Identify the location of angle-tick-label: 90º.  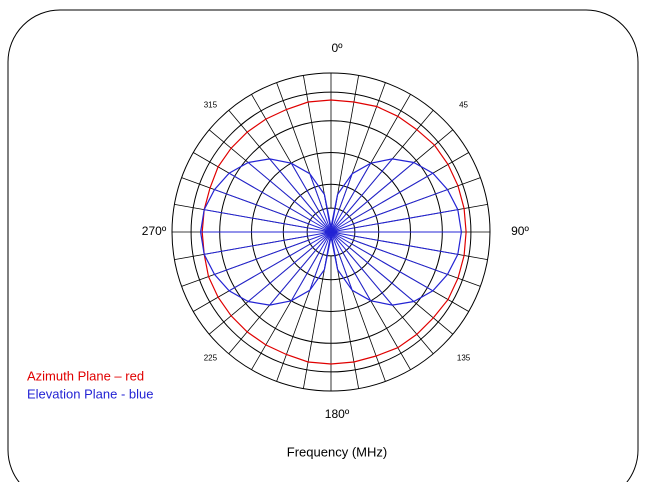
(520, 231).